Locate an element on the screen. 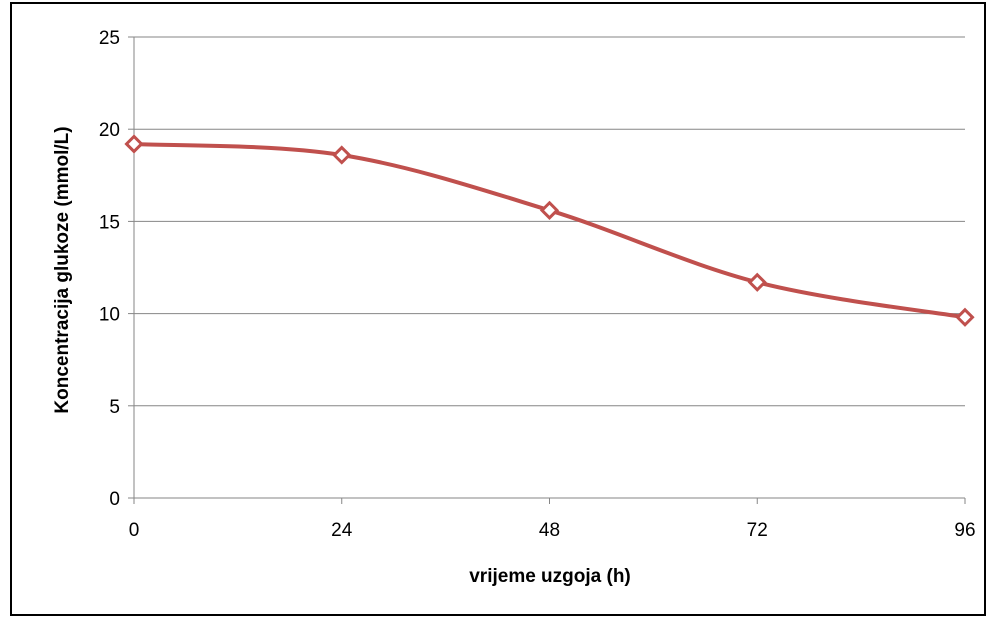 Image resolution: width=998 pixels, height=619 pixels. x-tick-label: 48 is located at coordinates (549, 530).